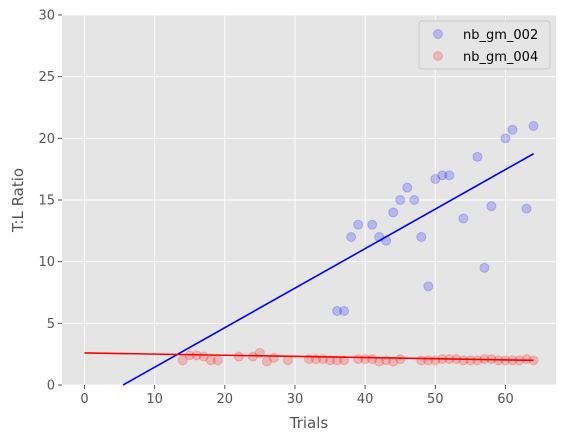 The width and height of the screenshot is (570, 442). Describe the element at coordinates (309, 423) in the screenshot. I see `x-axis-label: Trials` at that location.